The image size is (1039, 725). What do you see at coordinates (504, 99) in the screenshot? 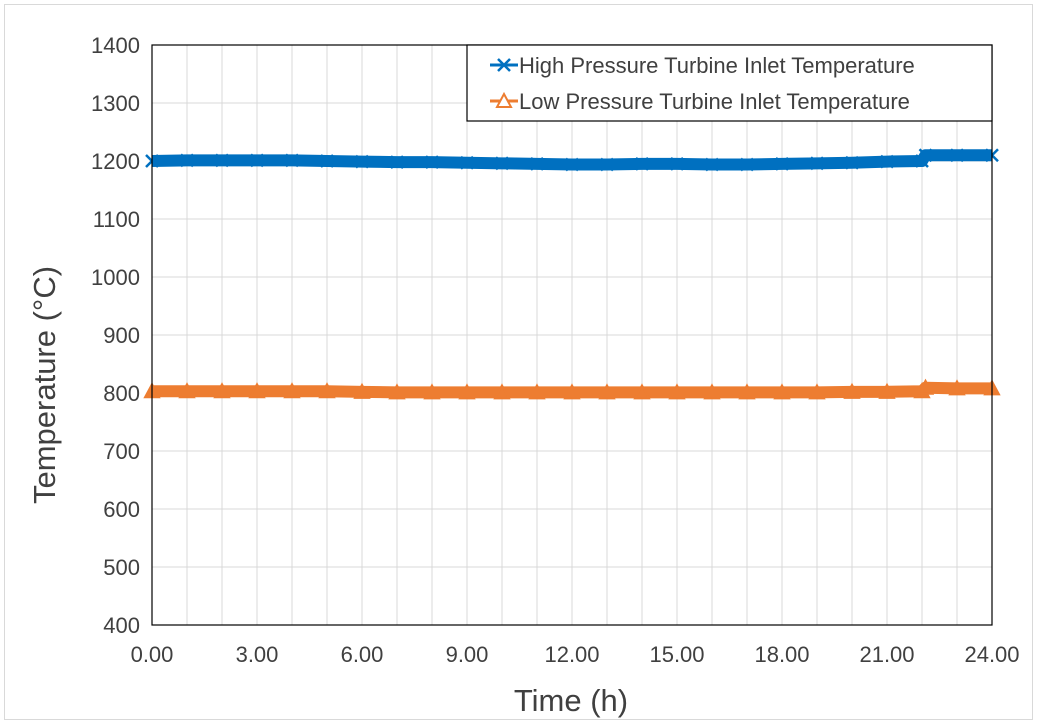
I see `legend-triangle-marker-icon` at bounding box center [504, 99].